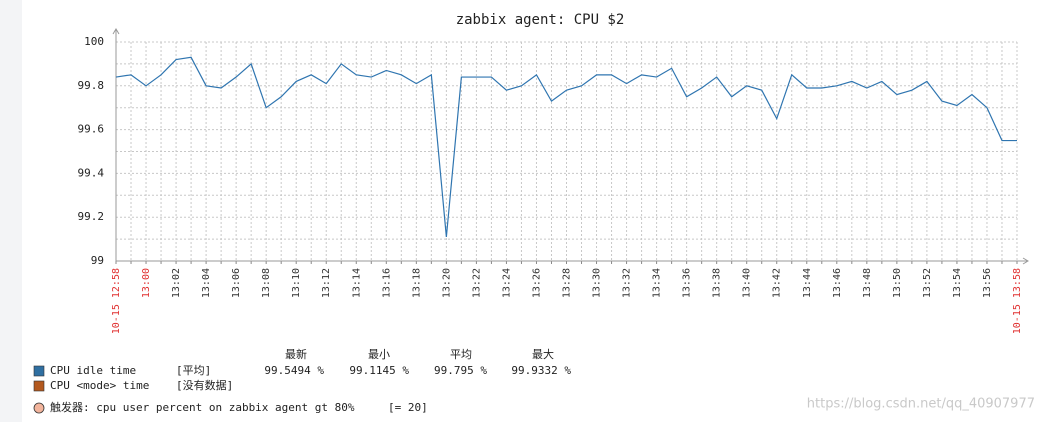 The image size is (1045, 422). Describe the element at coordinates (91, 129) in the screenshot. I see `y-tick-label: 99.6` at that location.